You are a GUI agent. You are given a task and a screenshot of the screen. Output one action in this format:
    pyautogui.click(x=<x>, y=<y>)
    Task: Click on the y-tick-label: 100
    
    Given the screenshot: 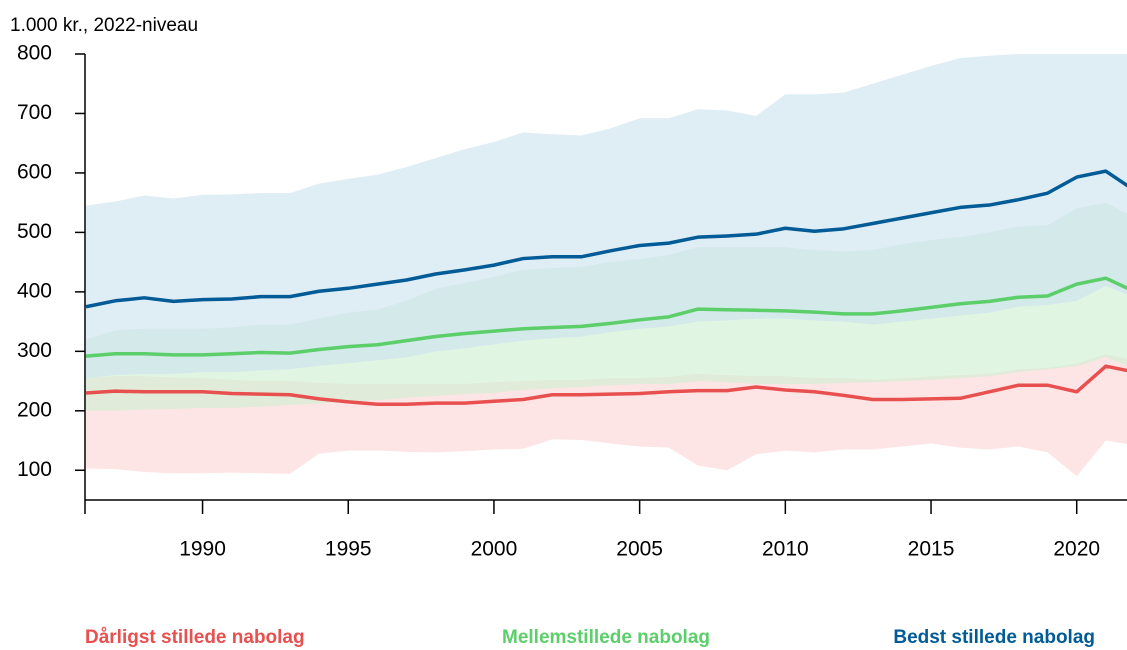 What is the action you would take?
    pyautogui.click(x=34, y=469)
    